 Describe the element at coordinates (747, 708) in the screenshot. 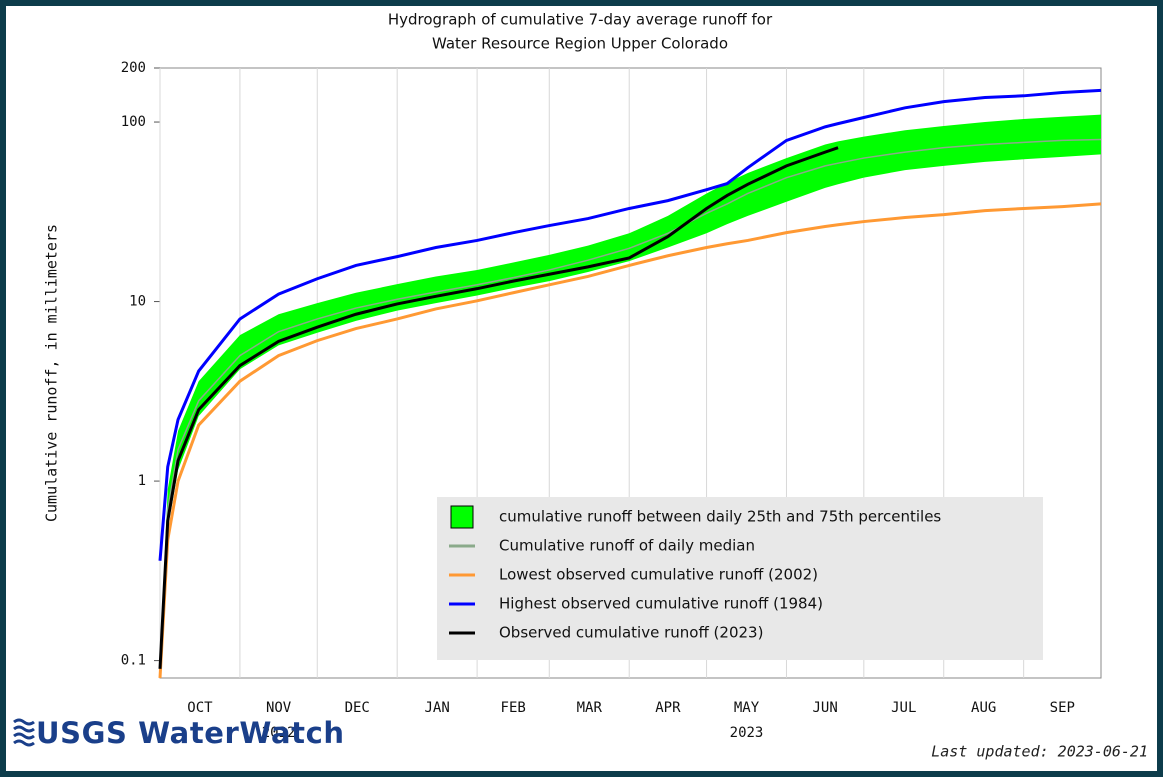

I see `x-tick-label: MAY` at that location.